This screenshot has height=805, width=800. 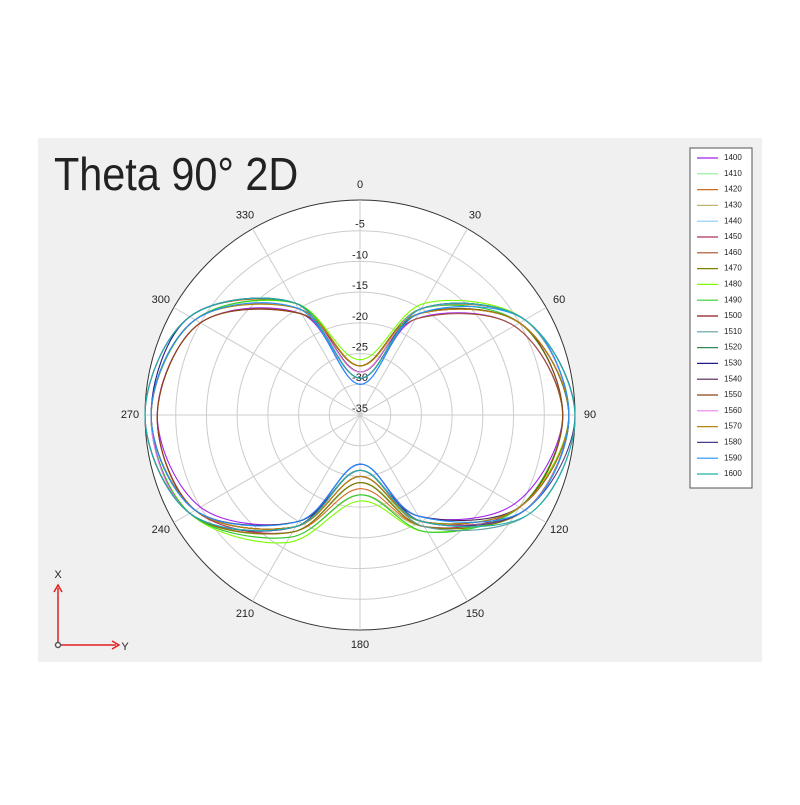 What do you see at coordinates (733, 205) in the screenshot?
I see `legend-label: 1430` at bounding box center [733, 205].